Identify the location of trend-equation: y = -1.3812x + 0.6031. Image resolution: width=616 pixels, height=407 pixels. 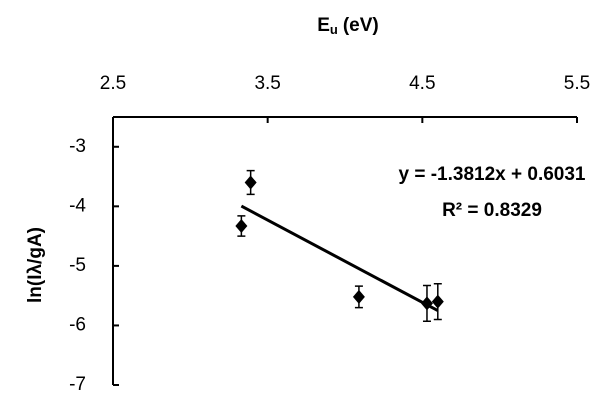
(492, 174).